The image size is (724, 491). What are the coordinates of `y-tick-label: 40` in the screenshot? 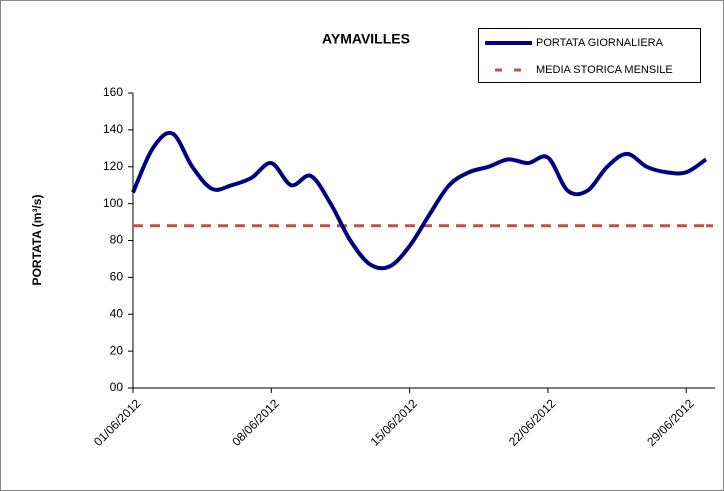 It's located at (117, 313).